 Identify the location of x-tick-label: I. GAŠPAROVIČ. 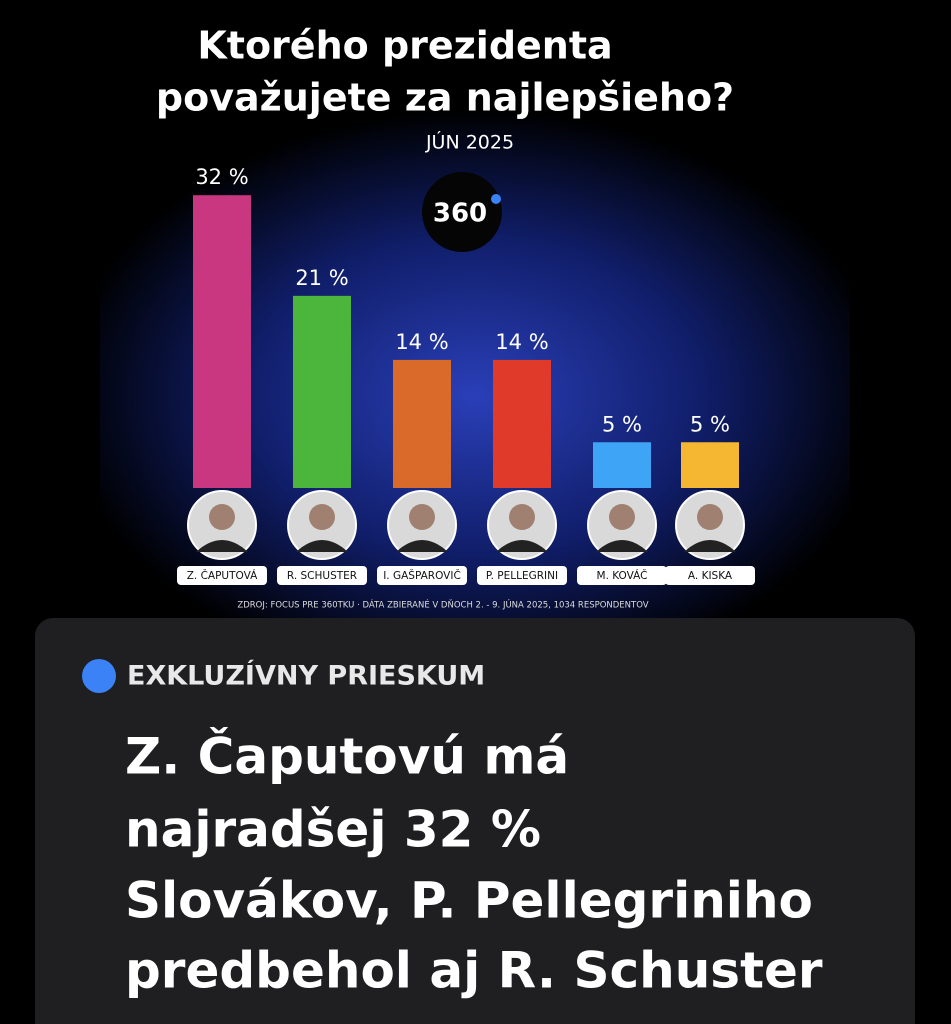
(422, 575).